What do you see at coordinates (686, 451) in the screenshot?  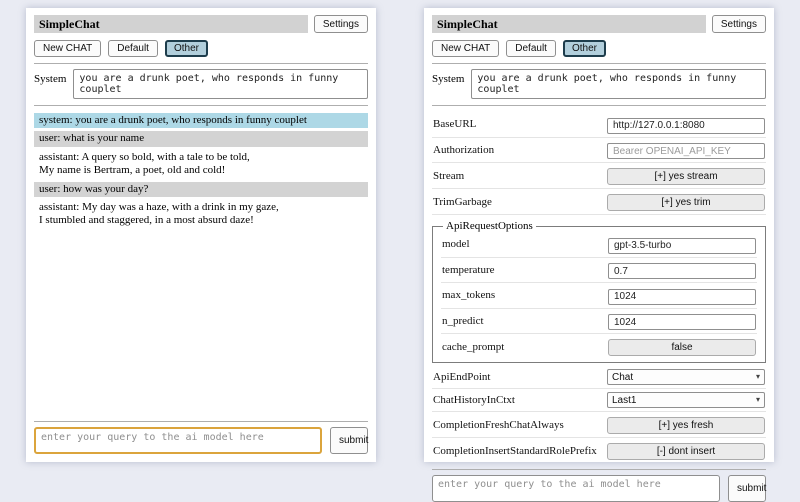 I see `completioninsertstandardroleprefix-toggle-button: [-] dont insert` at bounding box center [686, 451].